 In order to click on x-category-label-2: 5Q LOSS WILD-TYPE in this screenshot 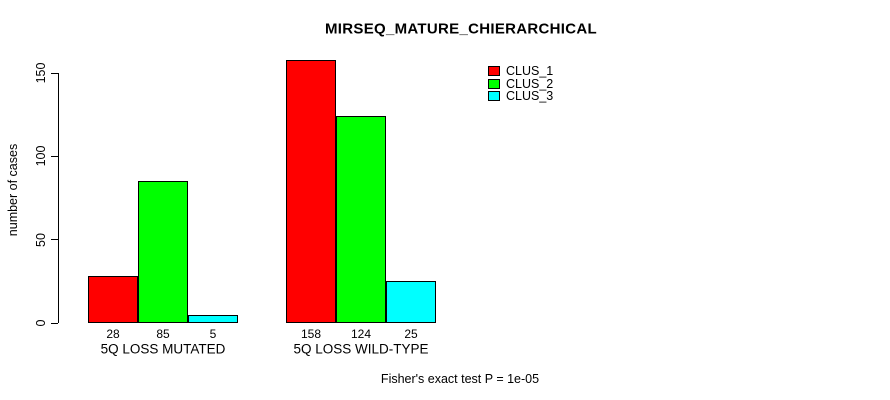, I will do `click(361, 349)`.